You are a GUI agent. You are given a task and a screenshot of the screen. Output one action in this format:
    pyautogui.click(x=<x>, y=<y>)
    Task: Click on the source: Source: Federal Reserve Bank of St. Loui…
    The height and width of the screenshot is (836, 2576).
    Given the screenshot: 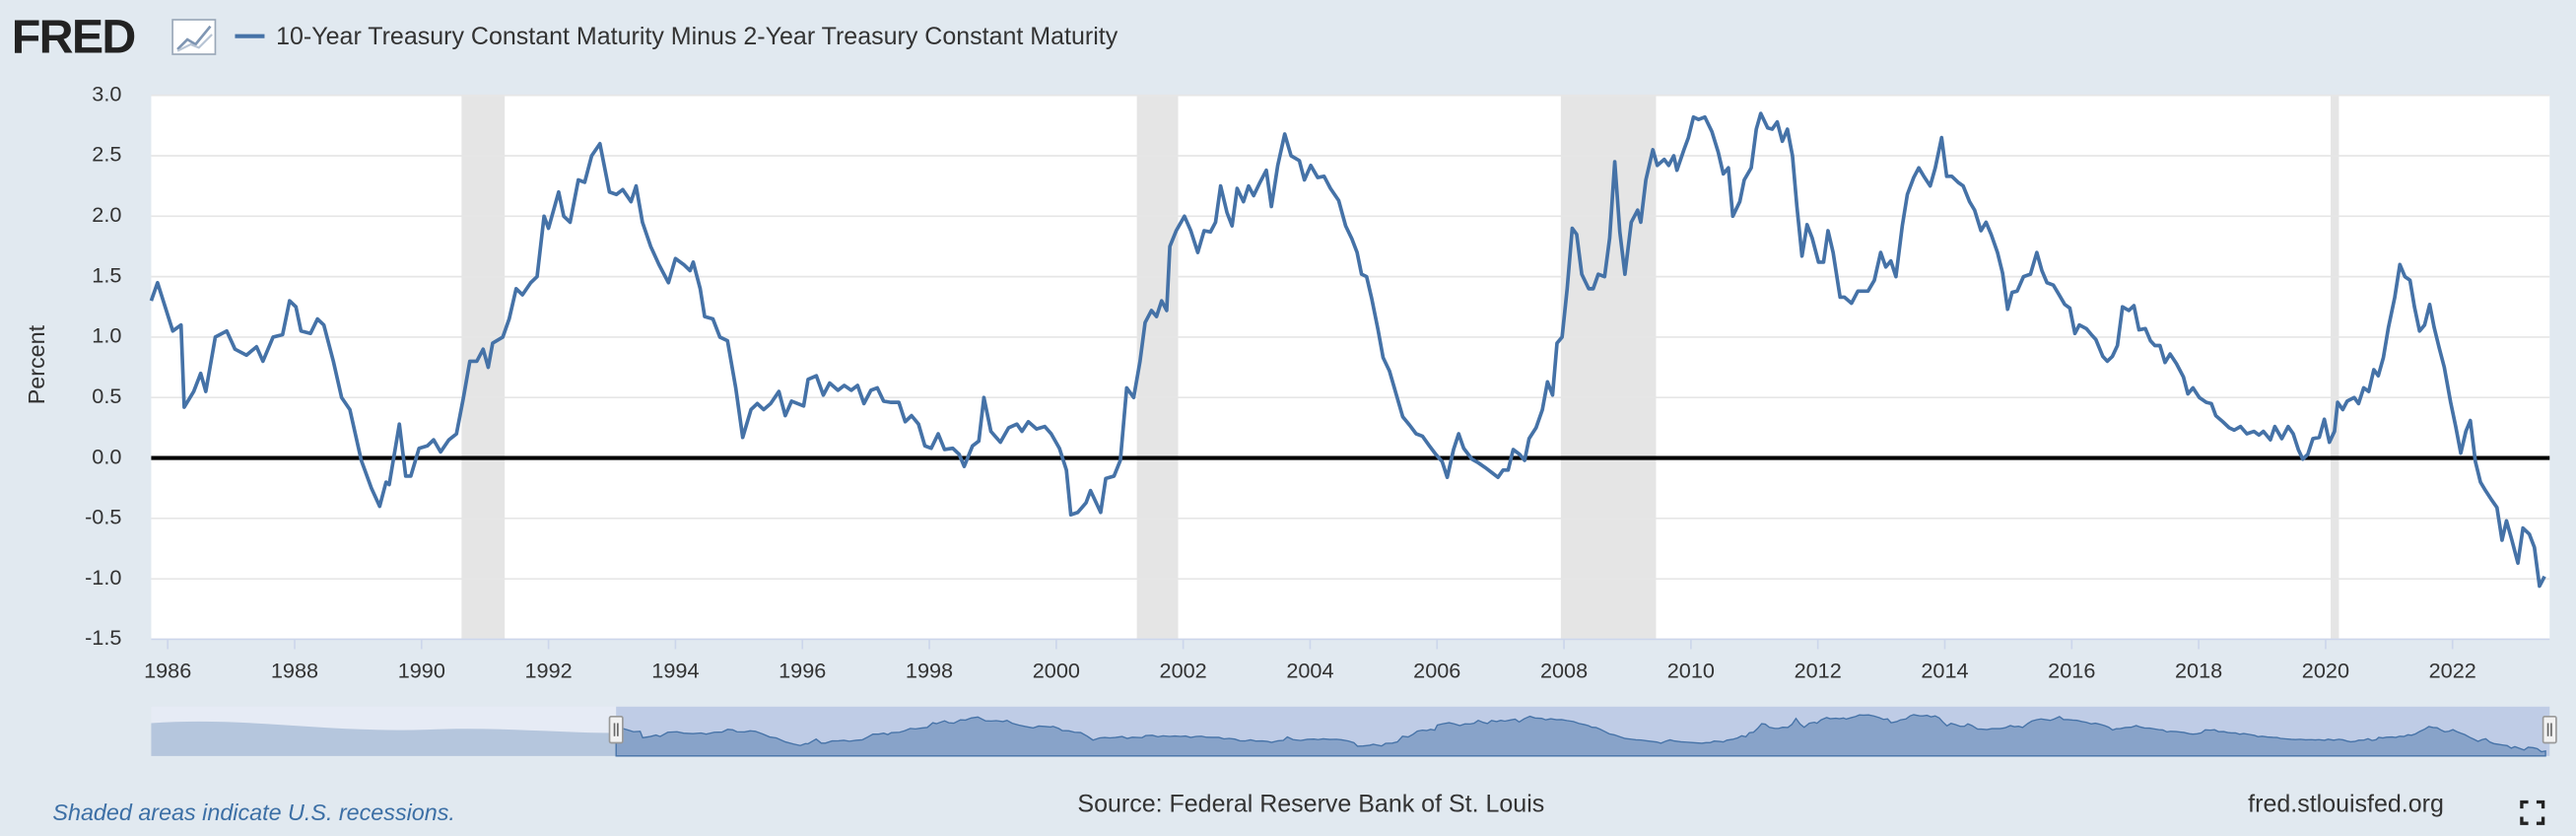 What is the action you would take?
    pyautogui.click(x=1310, y=803)
    